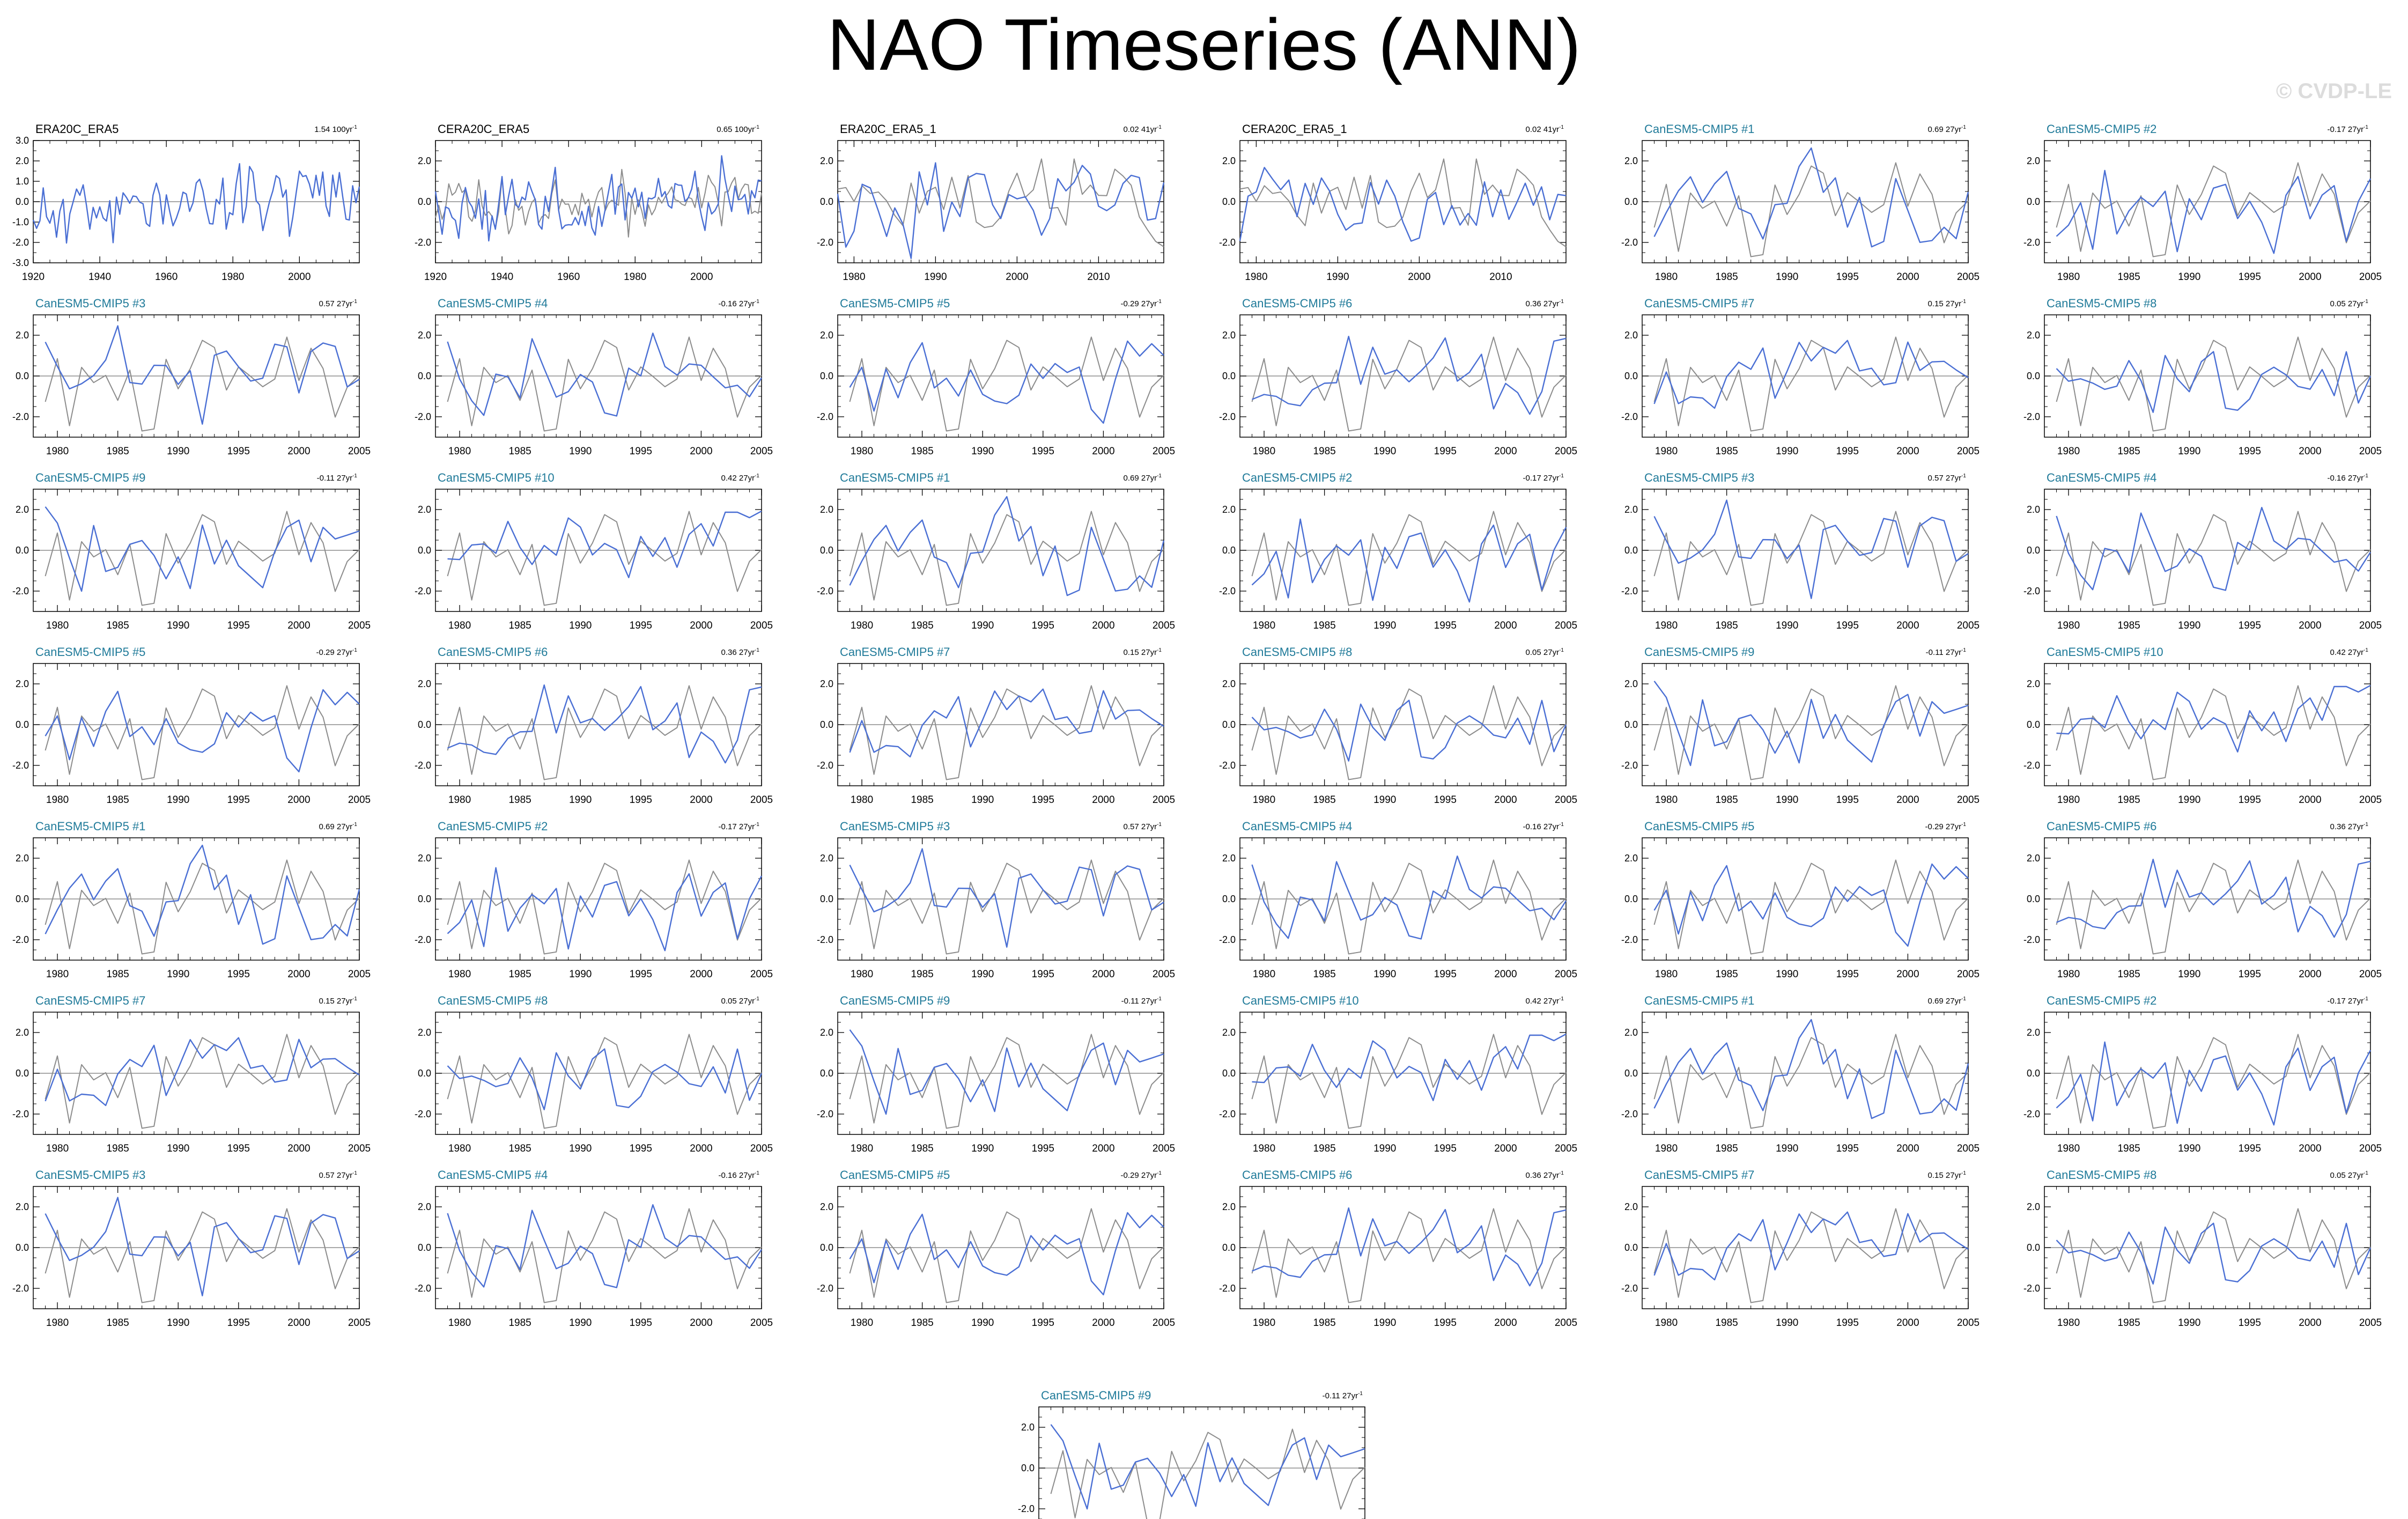 This screenshot has height=1519, width=2408. Describe the element at coordinates (739, 826) in the screenshot. I see `trend-label: -0.17 27yr-1` at that location.